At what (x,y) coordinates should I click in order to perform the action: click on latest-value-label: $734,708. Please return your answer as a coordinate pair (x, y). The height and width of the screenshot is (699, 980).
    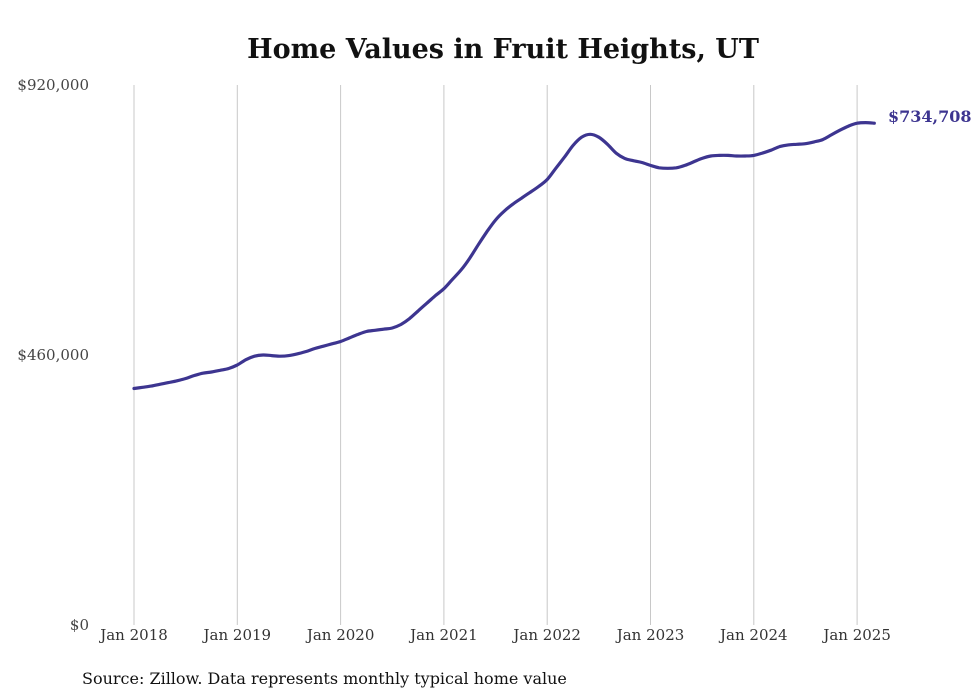
    Looking at the image, I should click on (930, 116).